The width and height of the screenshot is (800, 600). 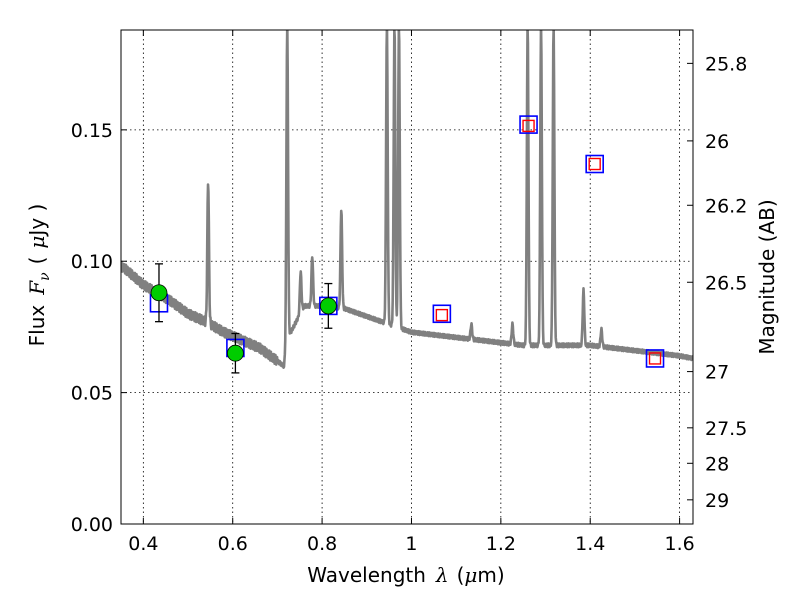 What do you see at coordinates (726, 283) in the screenshot?
I see `y2-tick-label: 26.5` at bounding box center [726, 283].